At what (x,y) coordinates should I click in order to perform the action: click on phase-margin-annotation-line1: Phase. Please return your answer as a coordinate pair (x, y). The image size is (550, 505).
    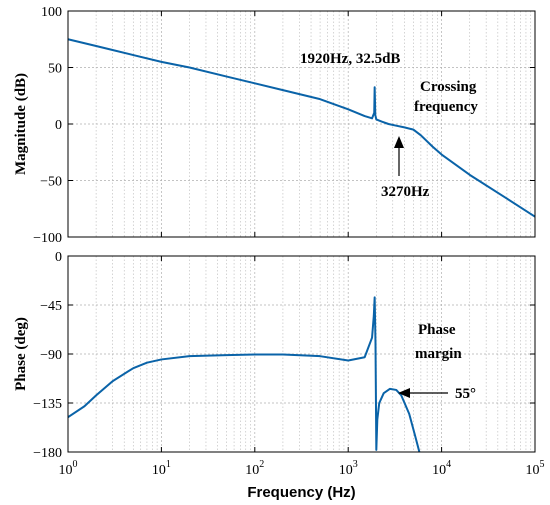
    Looking at the image, I should click on (437, 330).